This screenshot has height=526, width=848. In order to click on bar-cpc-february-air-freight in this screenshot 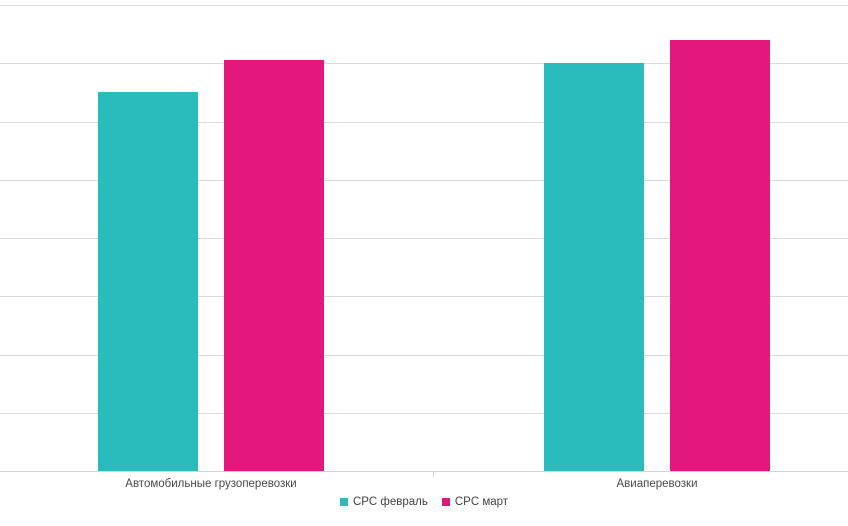, I will do `click(594, 267)`.